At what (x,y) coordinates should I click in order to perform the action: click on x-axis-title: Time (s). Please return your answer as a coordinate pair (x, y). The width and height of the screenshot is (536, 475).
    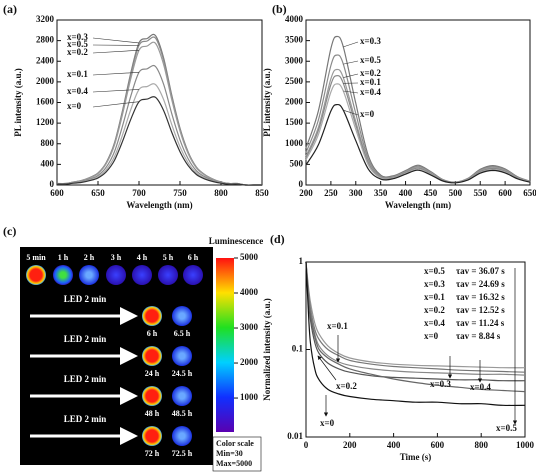
    Looking at the image, I should click on (416, 457).